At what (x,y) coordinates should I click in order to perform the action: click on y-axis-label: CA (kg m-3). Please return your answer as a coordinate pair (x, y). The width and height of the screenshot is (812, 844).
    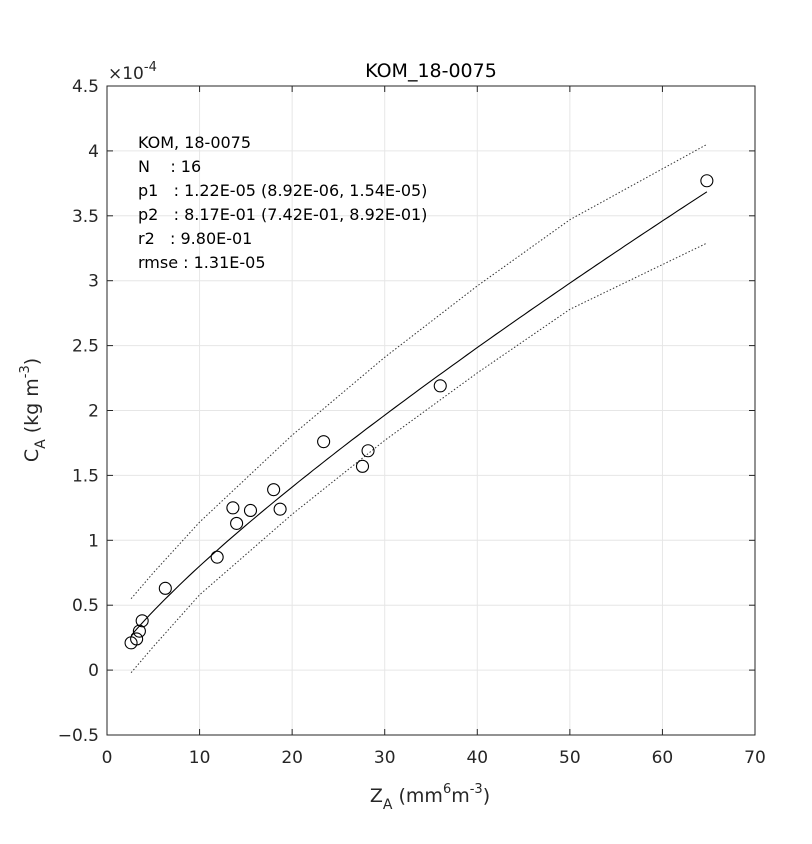
    Looking at the image, I should click on (33, 410).